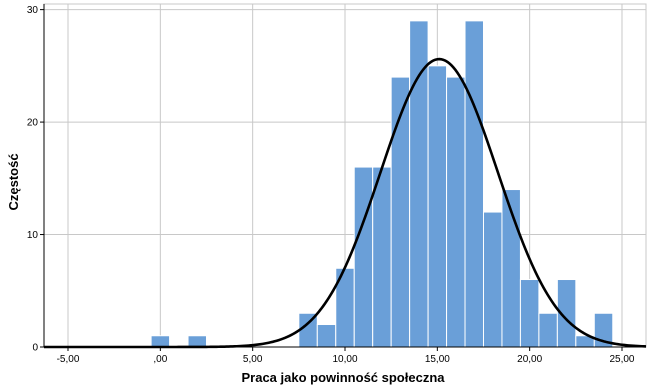 The height and width of the screenshot is (388, 647). I want to click on y-tick-label: 10, so click(33, 235).